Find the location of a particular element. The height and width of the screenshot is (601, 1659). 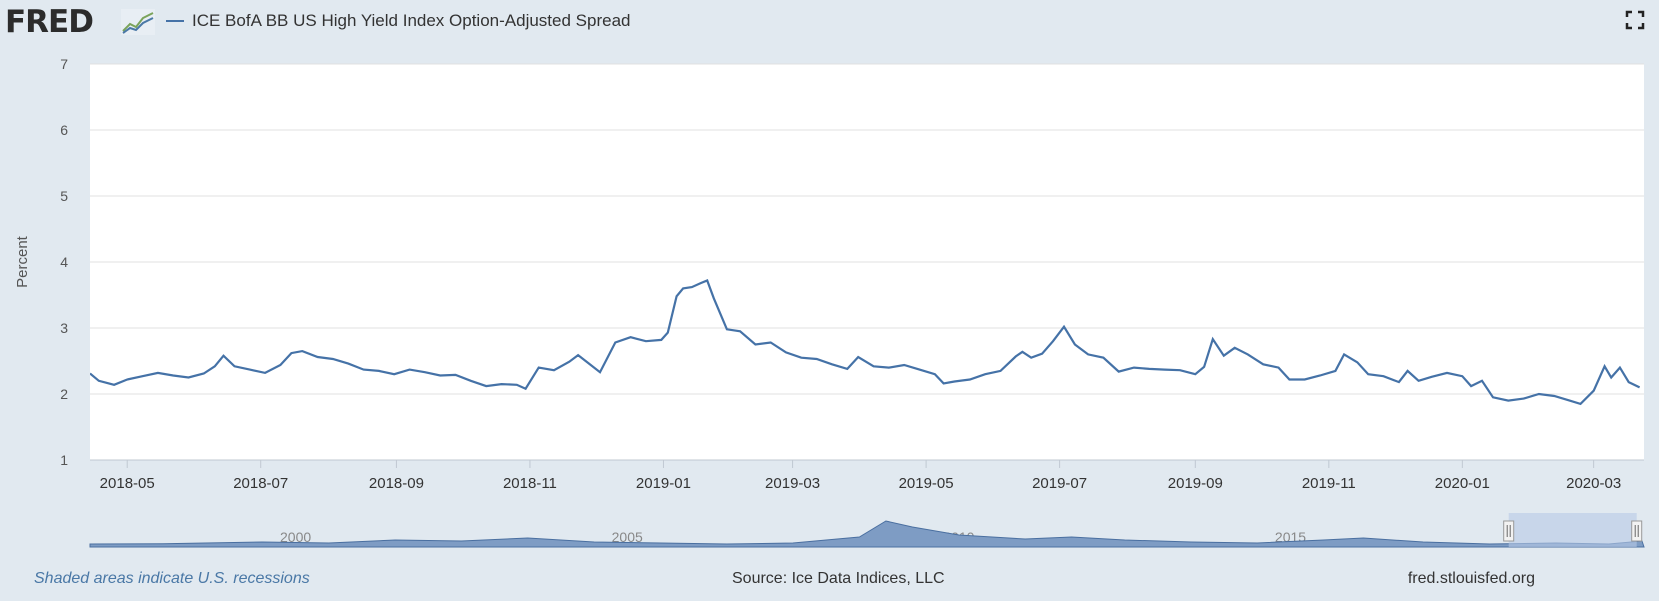

x-tick-label: 2018-11 is located at coordinates (530, 483).